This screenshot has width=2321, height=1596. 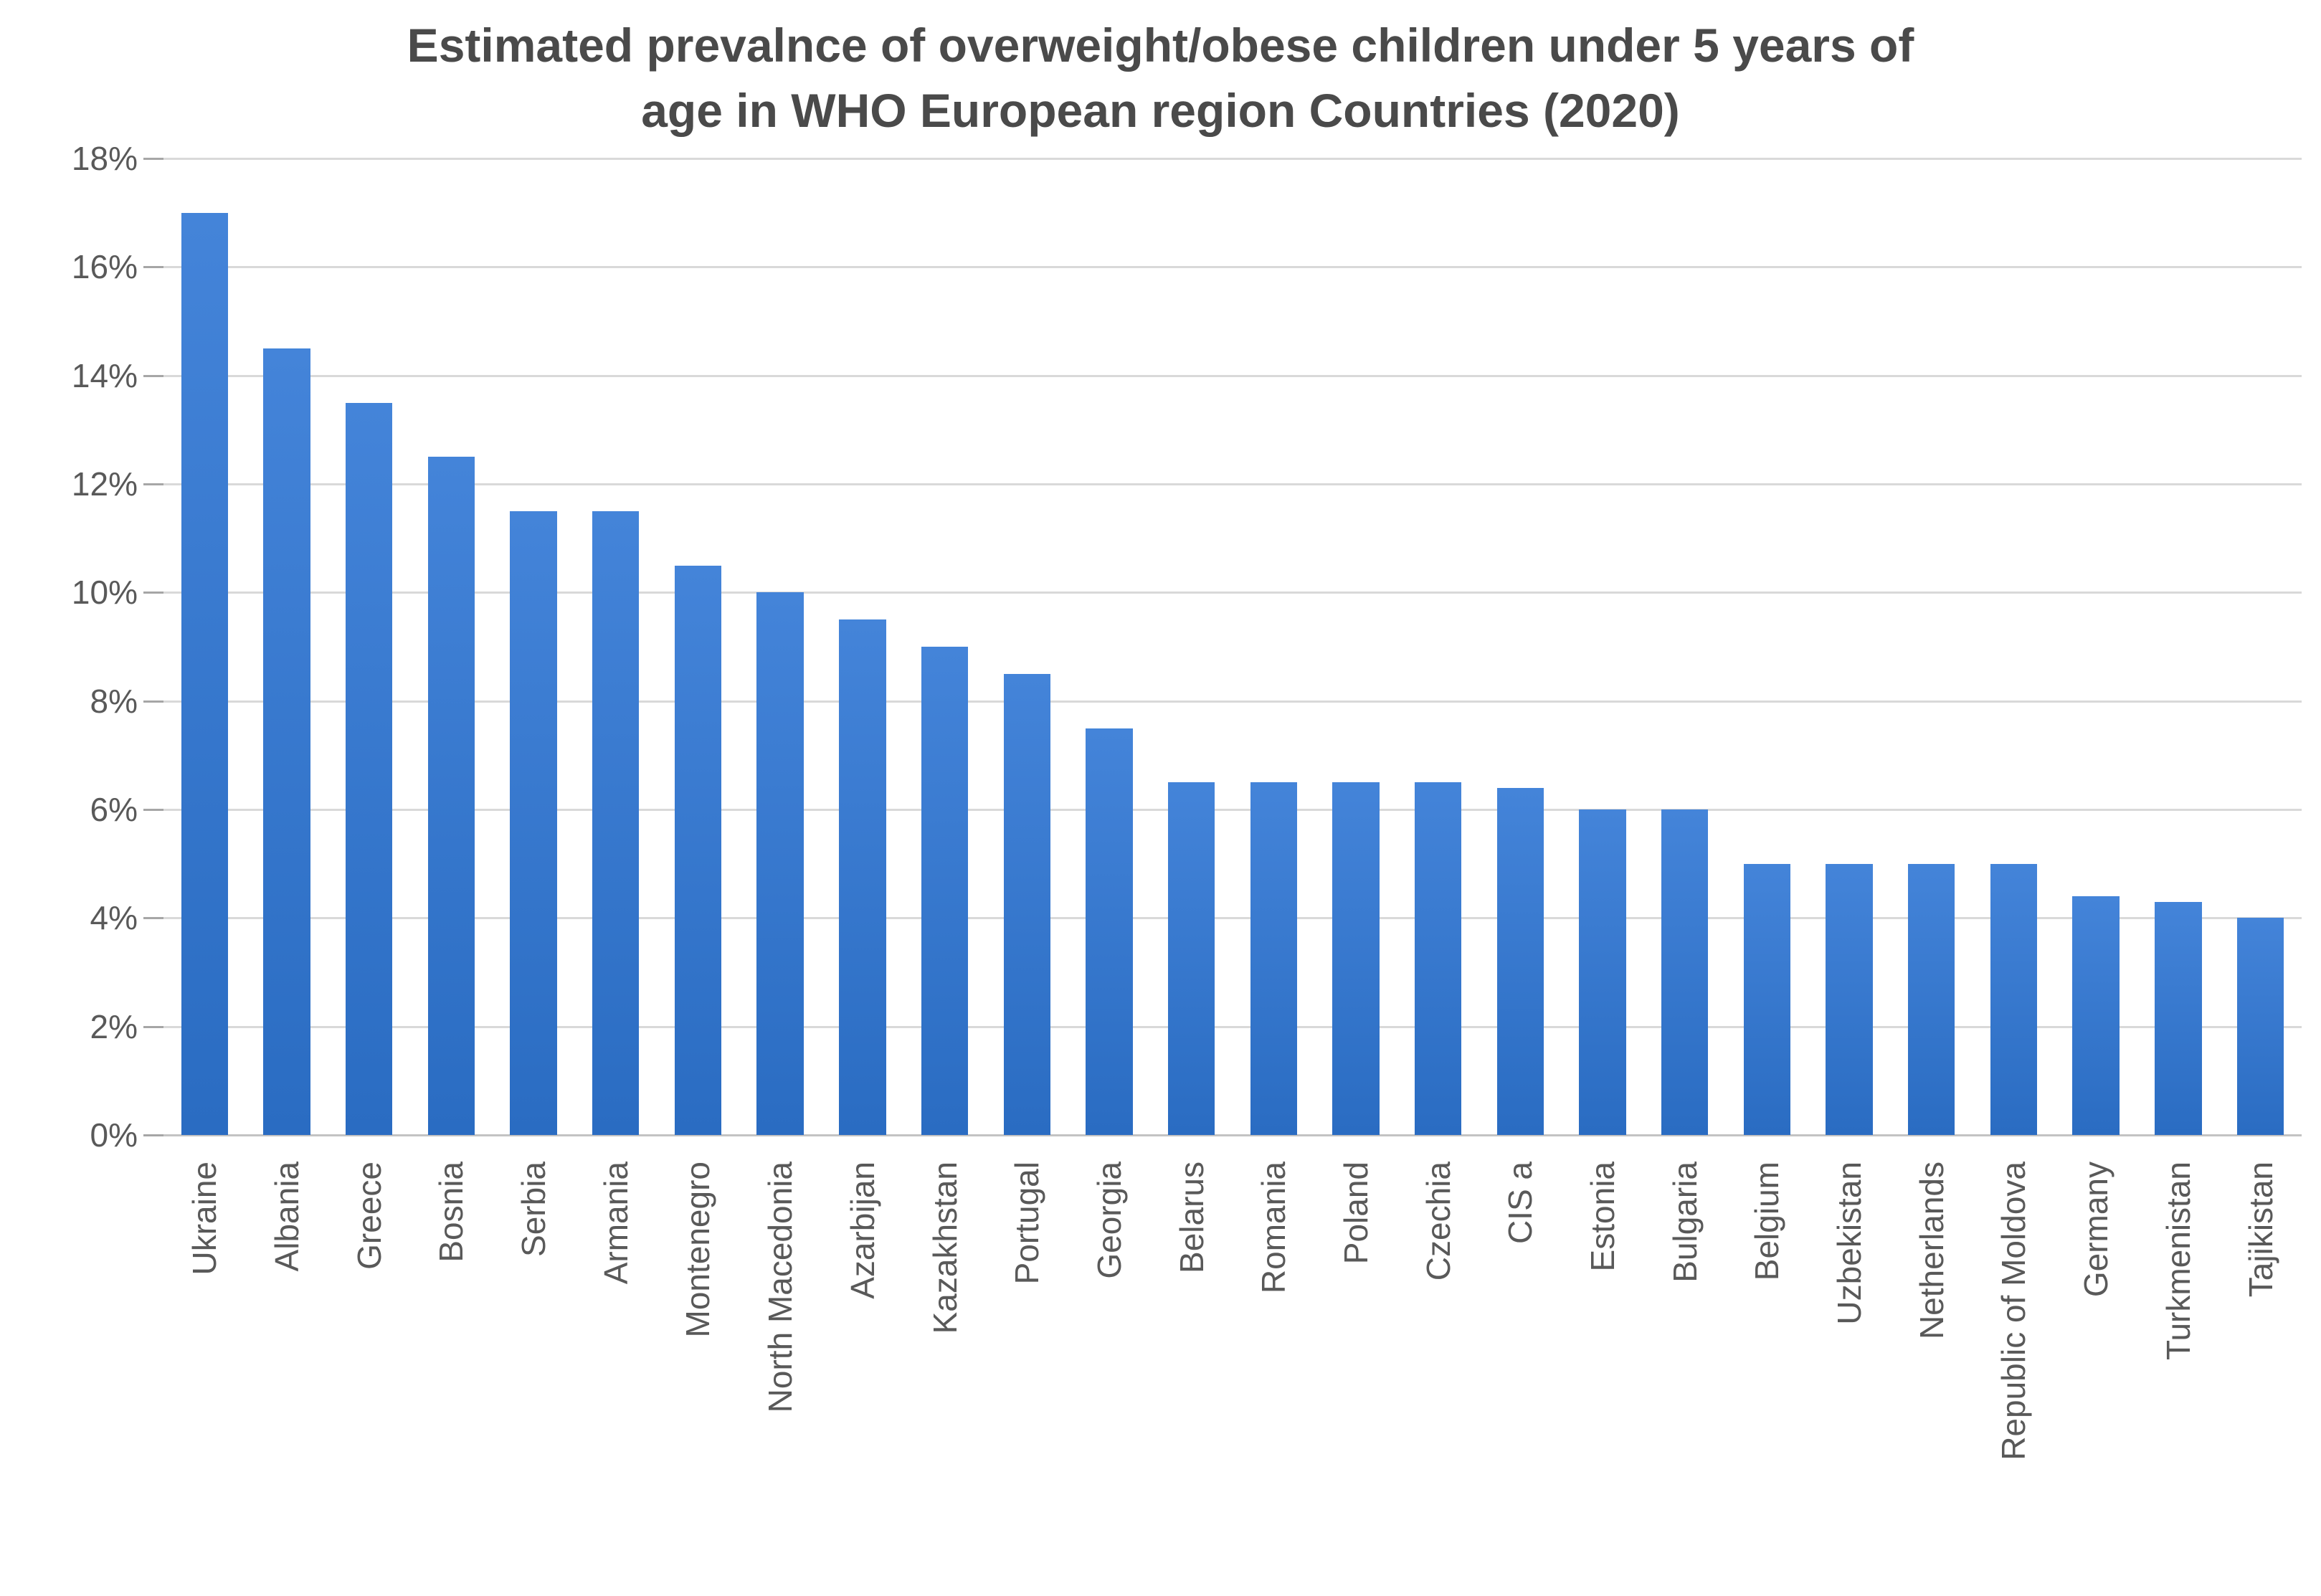 I want to click on bar-greece, so click(x=369, y=768).